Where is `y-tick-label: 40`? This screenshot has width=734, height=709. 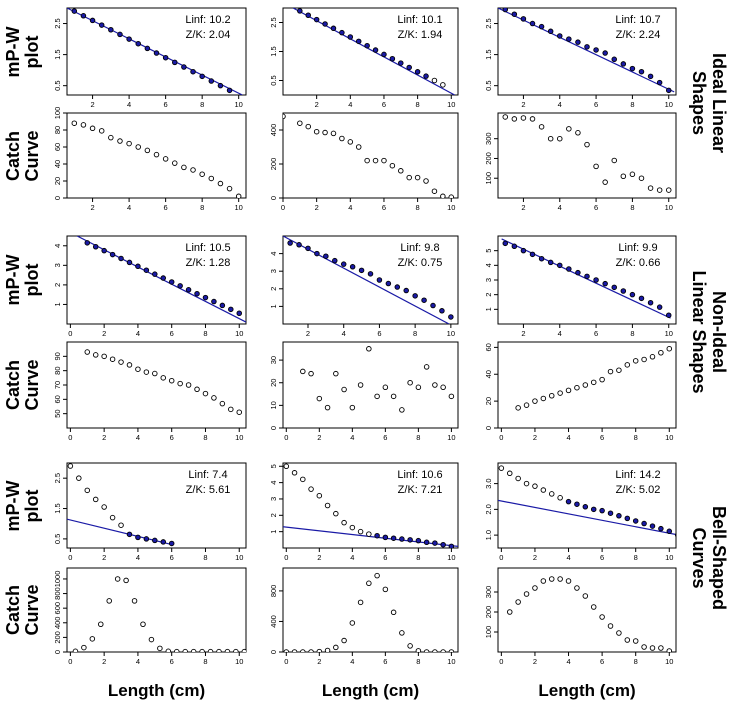 y-tick-label: 40 is located at coordinates (488, 374).